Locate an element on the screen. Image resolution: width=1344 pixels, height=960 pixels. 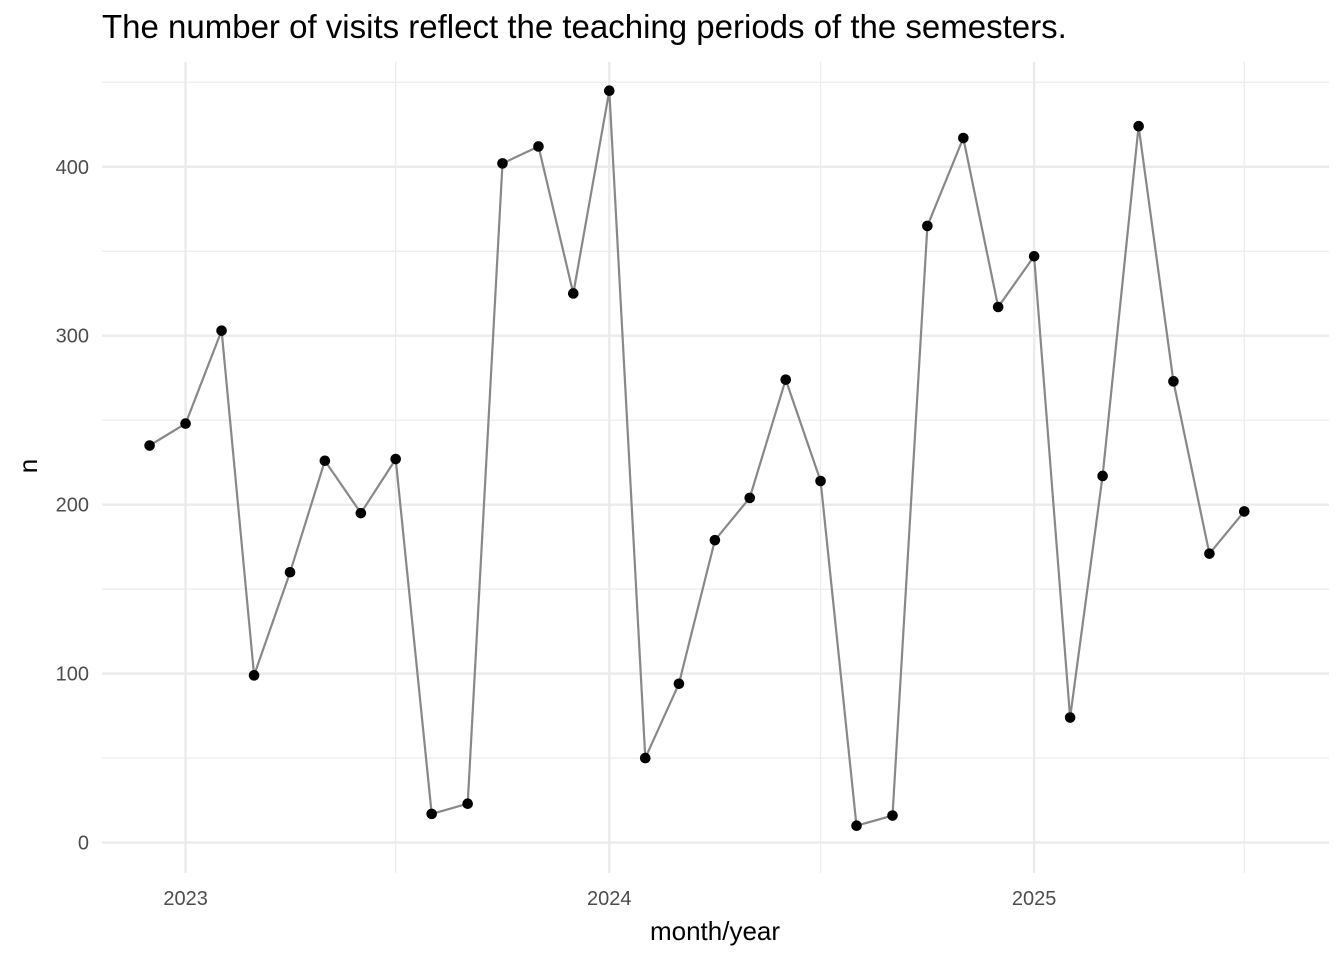
y-tick-label: 0 is located at coordinates (83, 844).